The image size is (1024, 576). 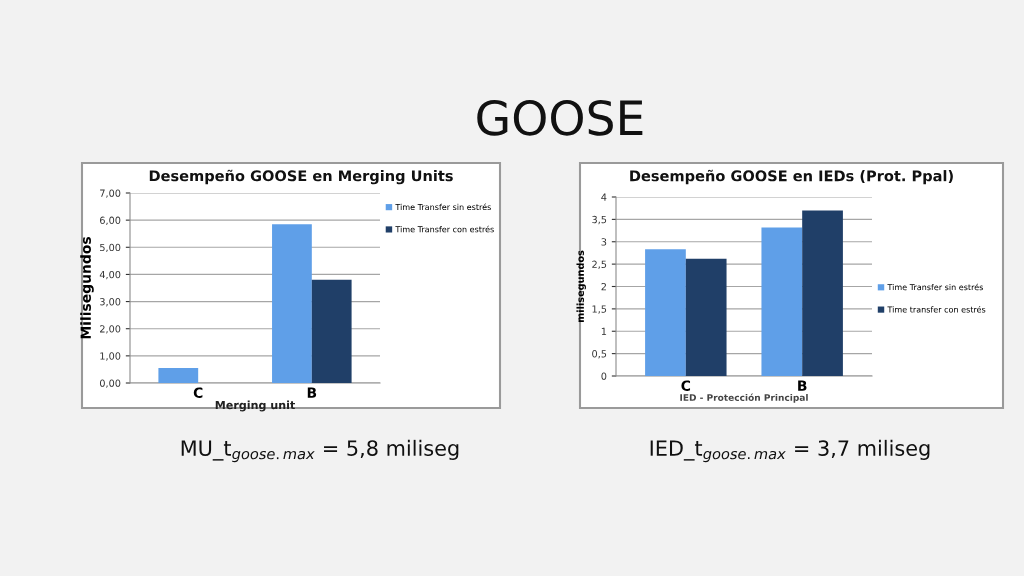 What do you see at coordinates (936, 309) in the screenshot?
I see `legend-label: Time transfer con estrés` at bounding box center [936, 309].